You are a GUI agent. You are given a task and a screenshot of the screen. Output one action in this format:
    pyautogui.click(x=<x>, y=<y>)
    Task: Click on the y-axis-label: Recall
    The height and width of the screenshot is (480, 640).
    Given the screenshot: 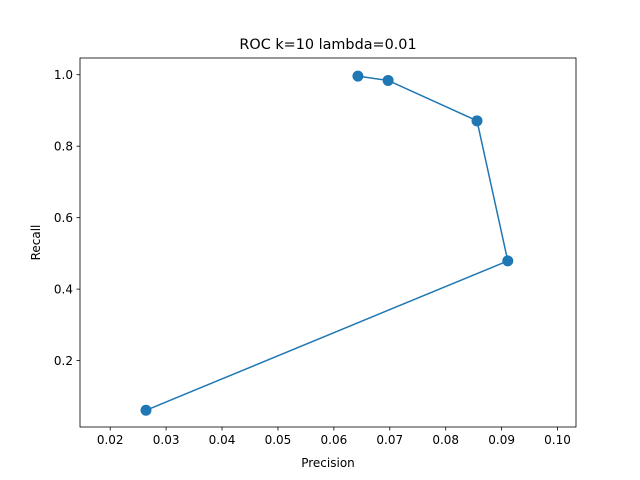 What is the action you would take?
    pyautogui.click(x=36, y=243)
    